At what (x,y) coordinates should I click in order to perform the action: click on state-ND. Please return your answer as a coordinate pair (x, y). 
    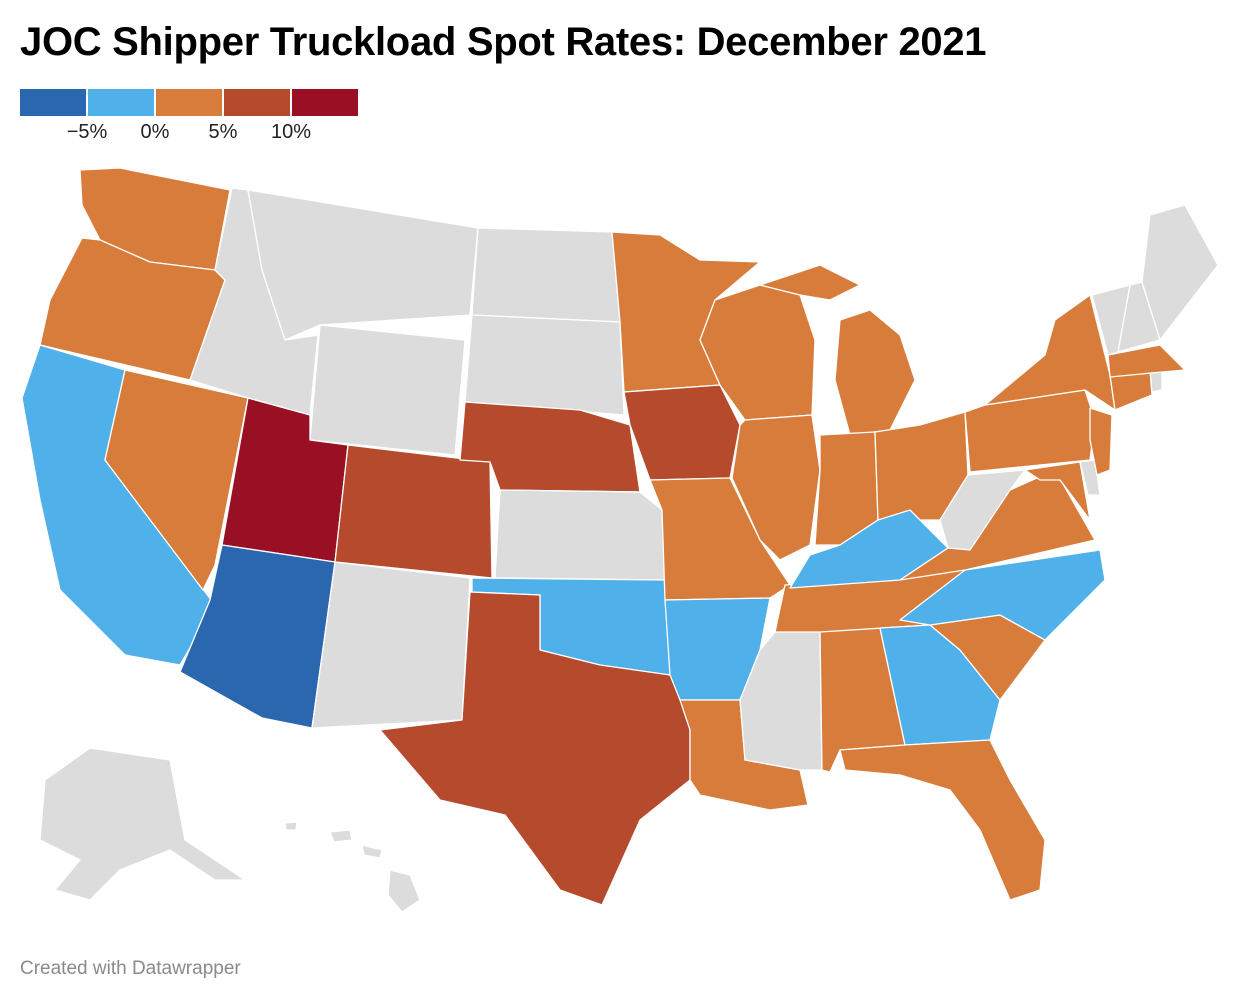
    Looking at the image, I should click on (546, 275).